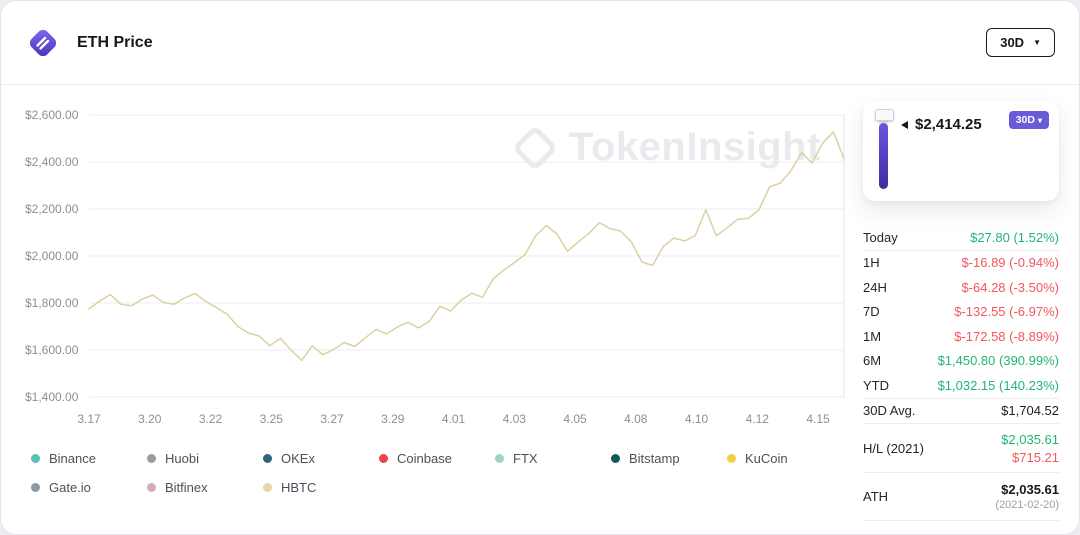 This screenshot has width=1080, height=535. I want to click on chevron-down-icon: ▼, so click(1037, 42).